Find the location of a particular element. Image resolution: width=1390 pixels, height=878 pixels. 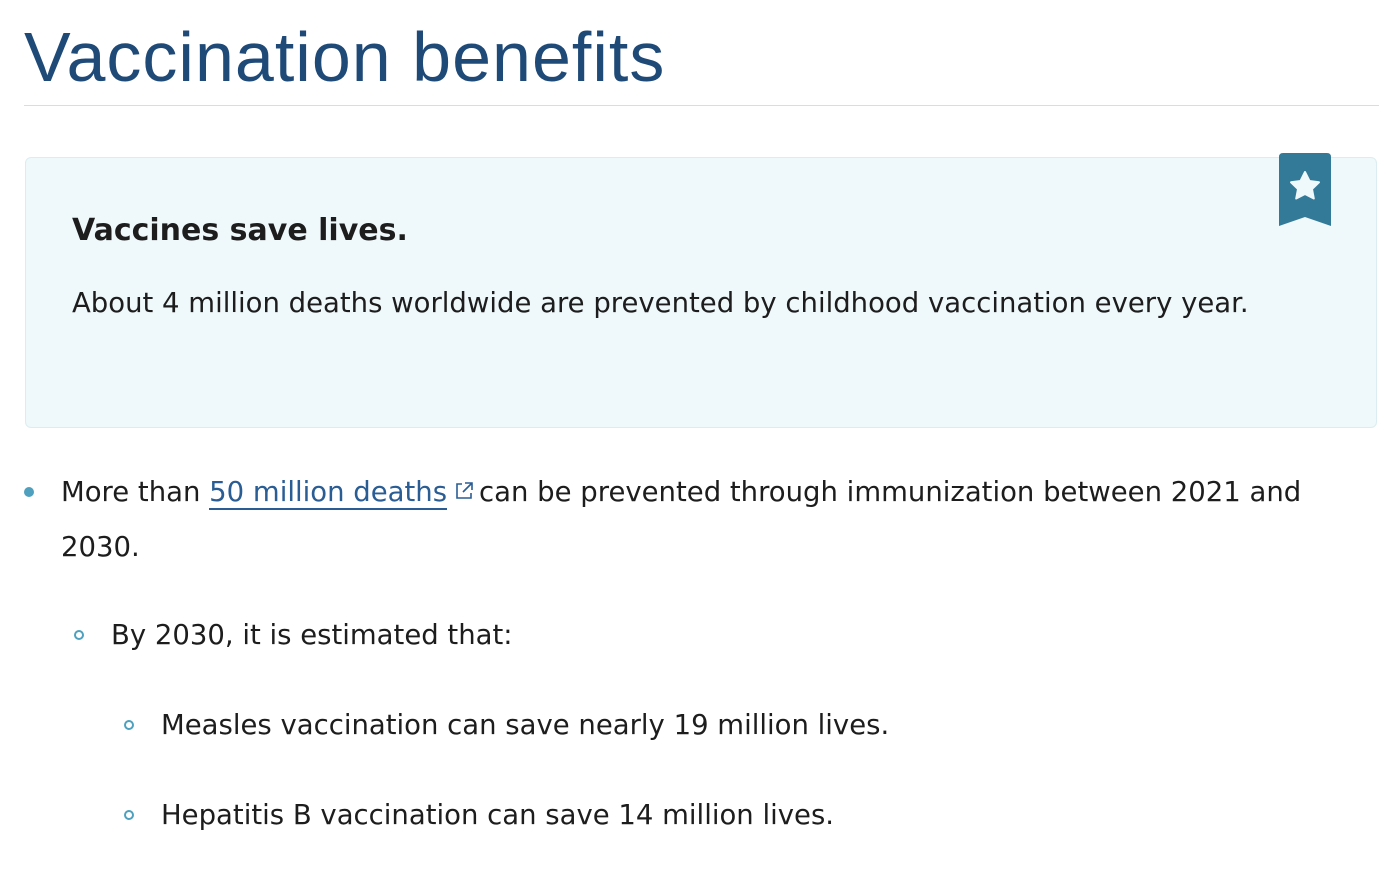

page-title: Vaccination benefits is located at coordinates (345, 57).